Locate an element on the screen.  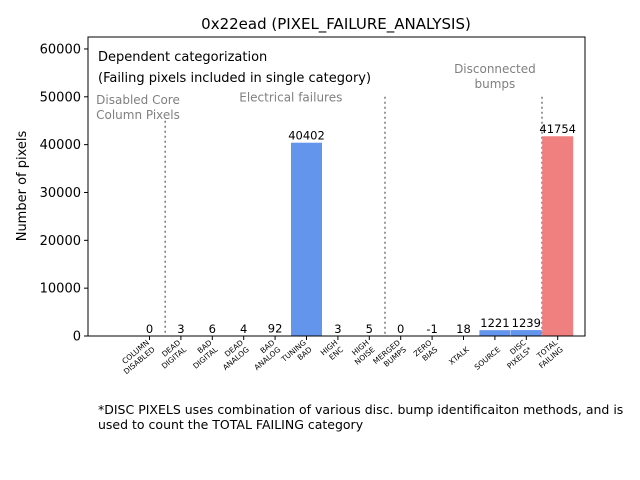
bar-value-label: 41754 is located at coordinates (557, 129).